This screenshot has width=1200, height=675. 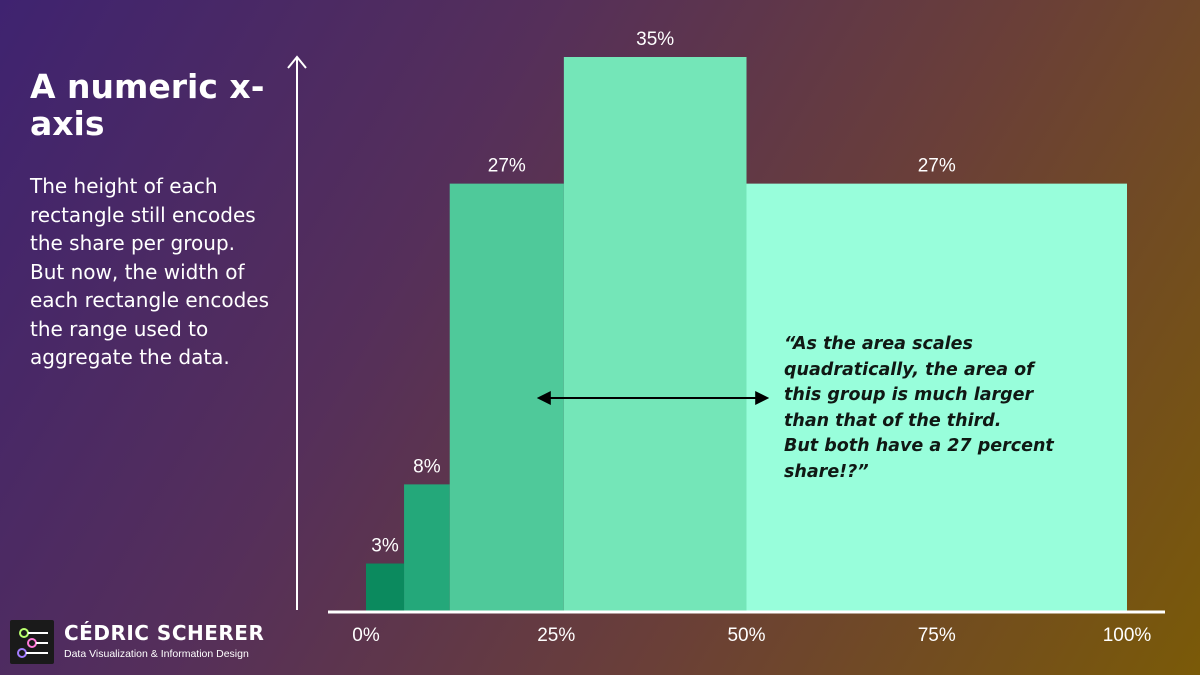 I want to click on value-label-1: 8%, so click(x=427, y=466).